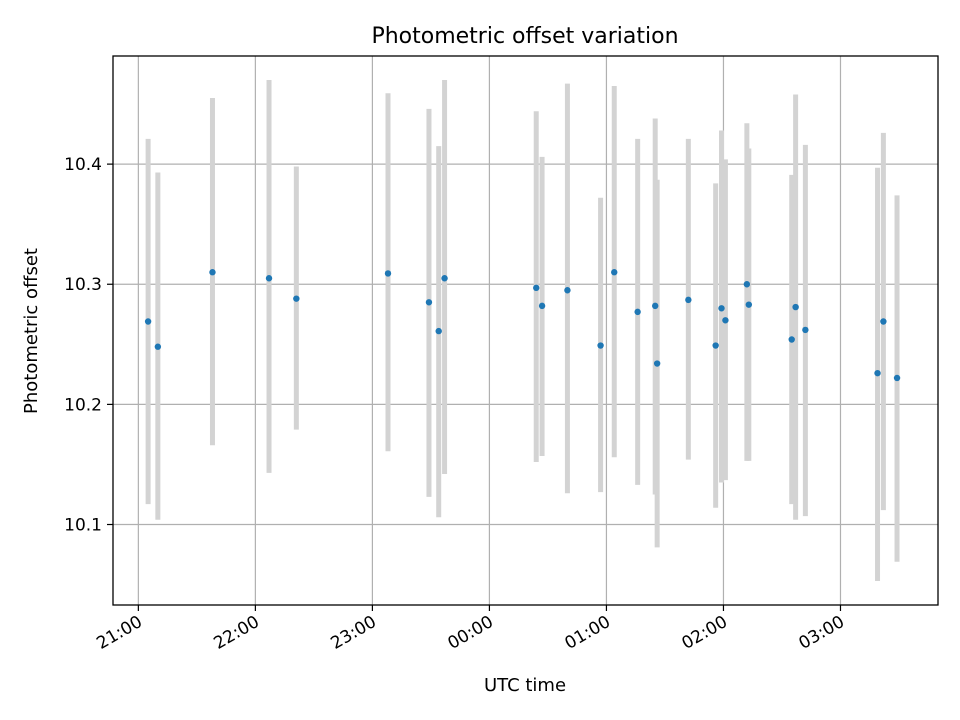  Describe the element at coordinates (119, 633) in the screenshot. I see `x-tick-label: 21:00` at that location.